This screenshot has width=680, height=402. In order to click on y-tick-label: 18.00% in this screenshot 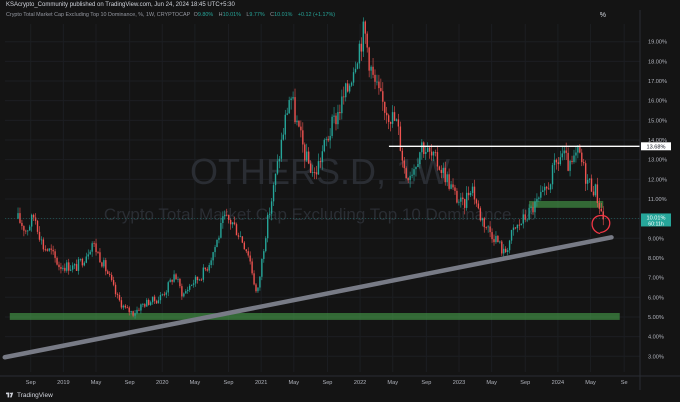, I will do `click(657, 62)`.